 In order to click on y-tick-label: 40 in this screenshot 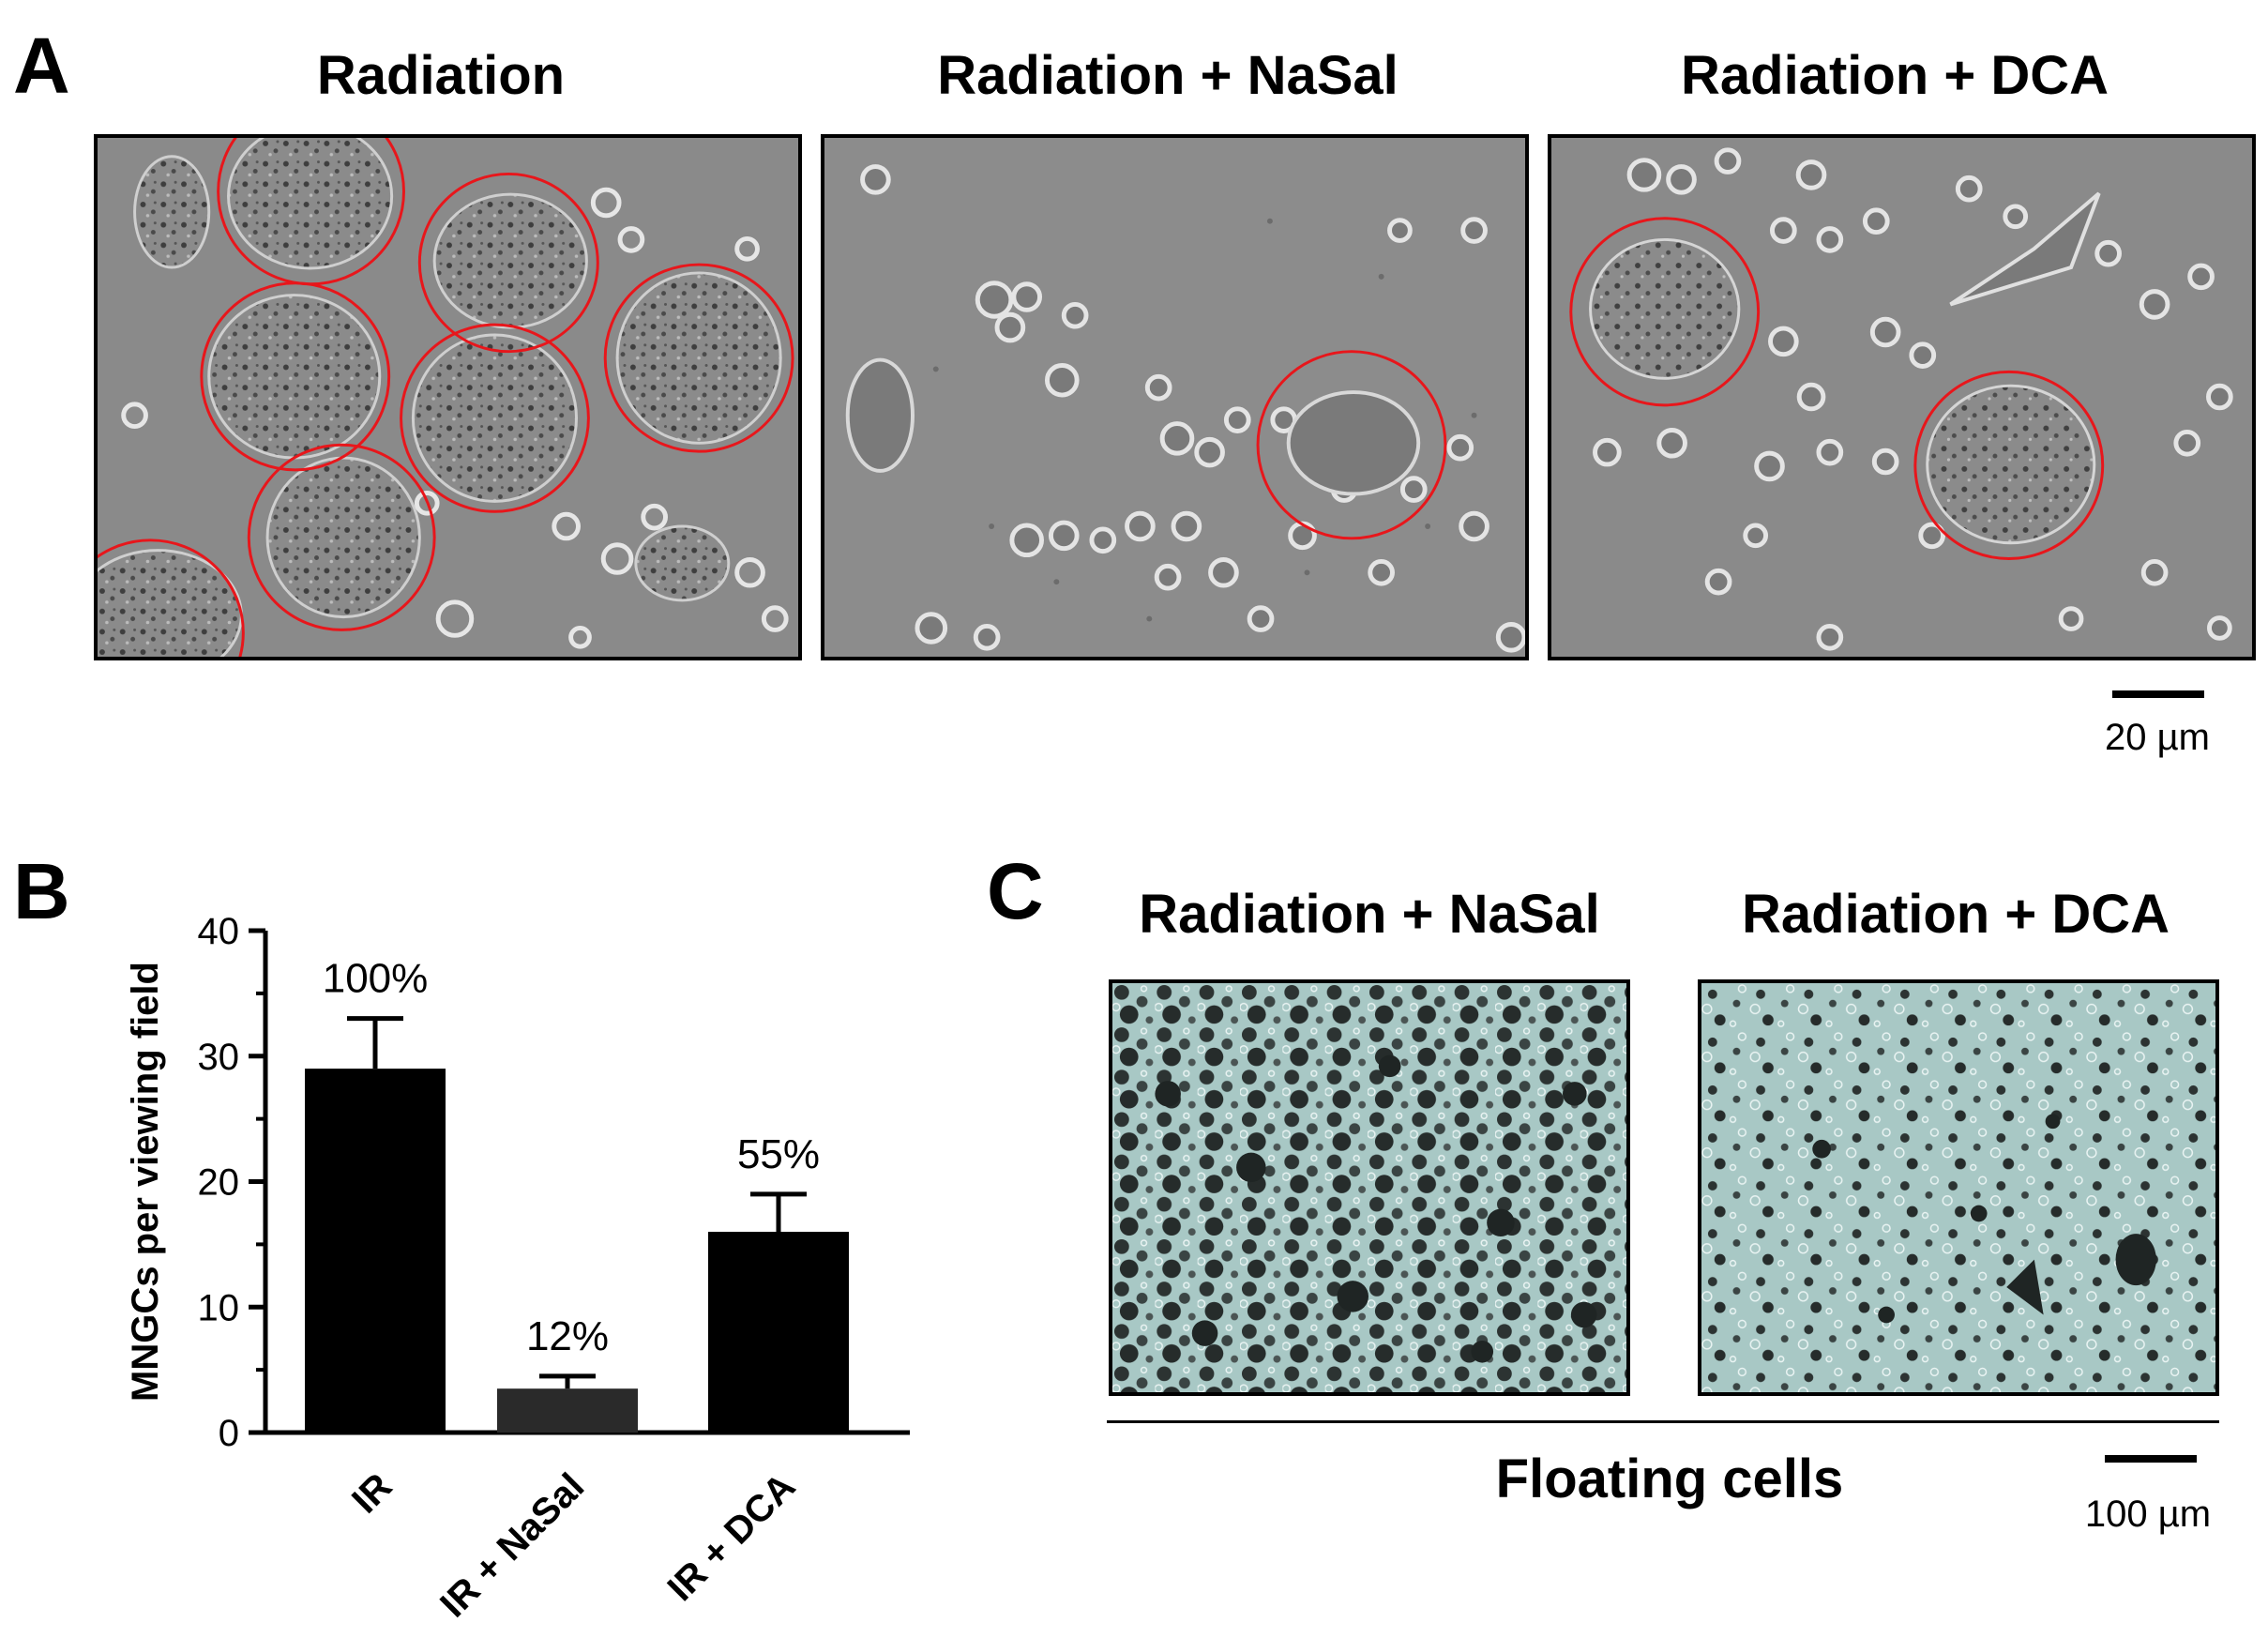, I will do `click(219, 931)`.